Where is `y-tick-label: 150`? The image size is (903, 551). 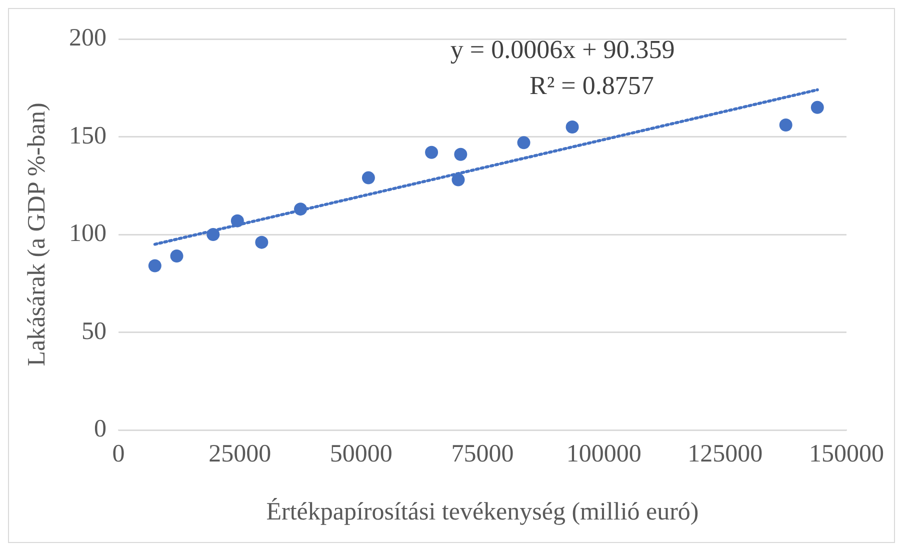 y-tick-label: 150 is located at coordinates (87, 136).